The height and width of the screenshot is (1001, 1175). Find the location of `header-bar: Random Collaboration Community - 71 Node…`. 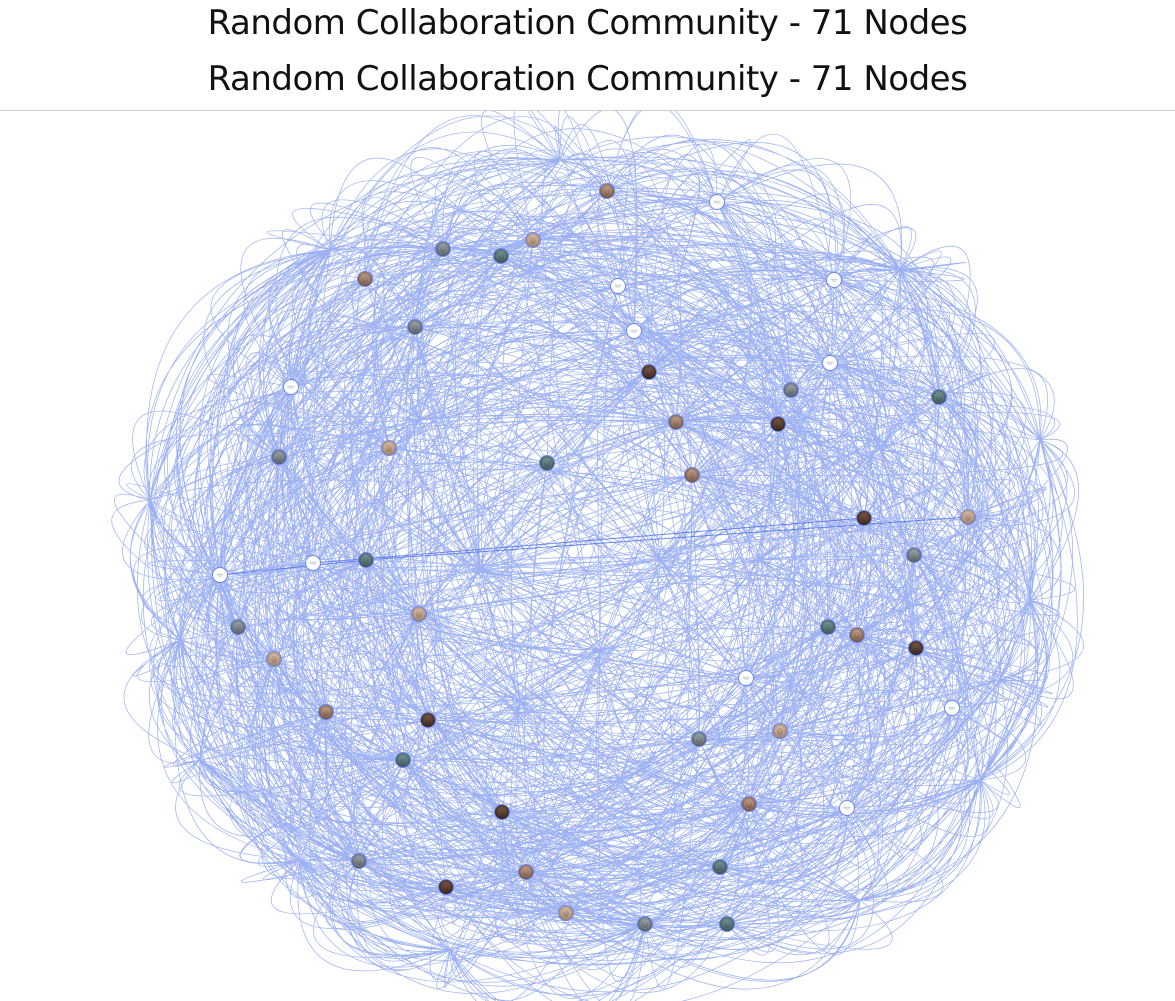

header-bar: Random Collaboration Community - 71 Node… is located at coordinates (587, 55).